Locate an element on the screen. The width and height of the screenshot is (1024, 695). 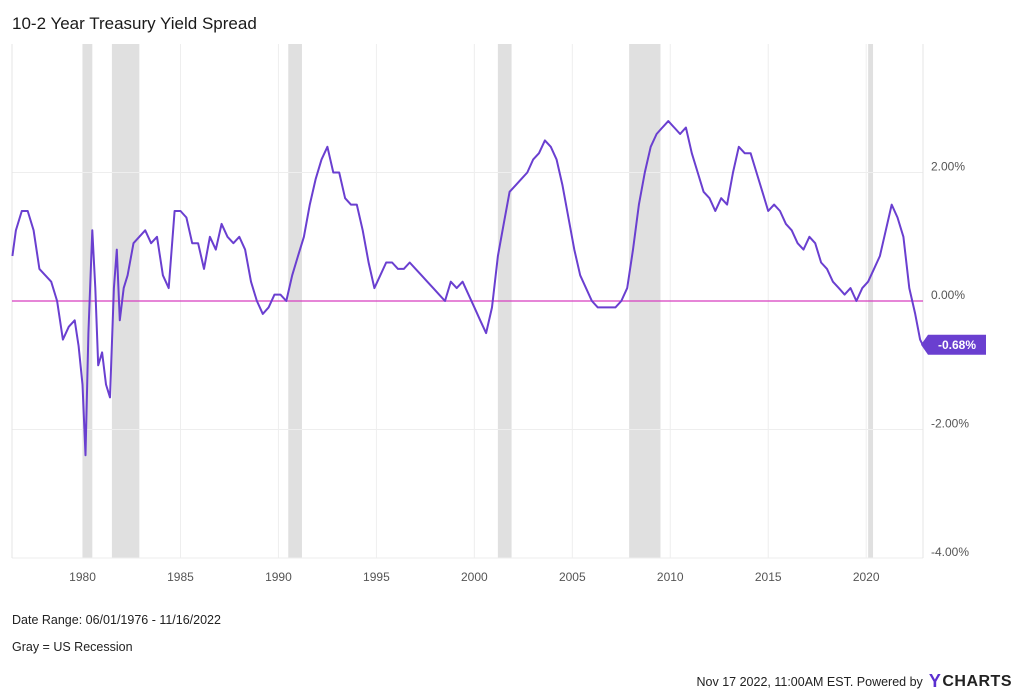
last-value-label: -0.68% is located at coordinates (957, 345).